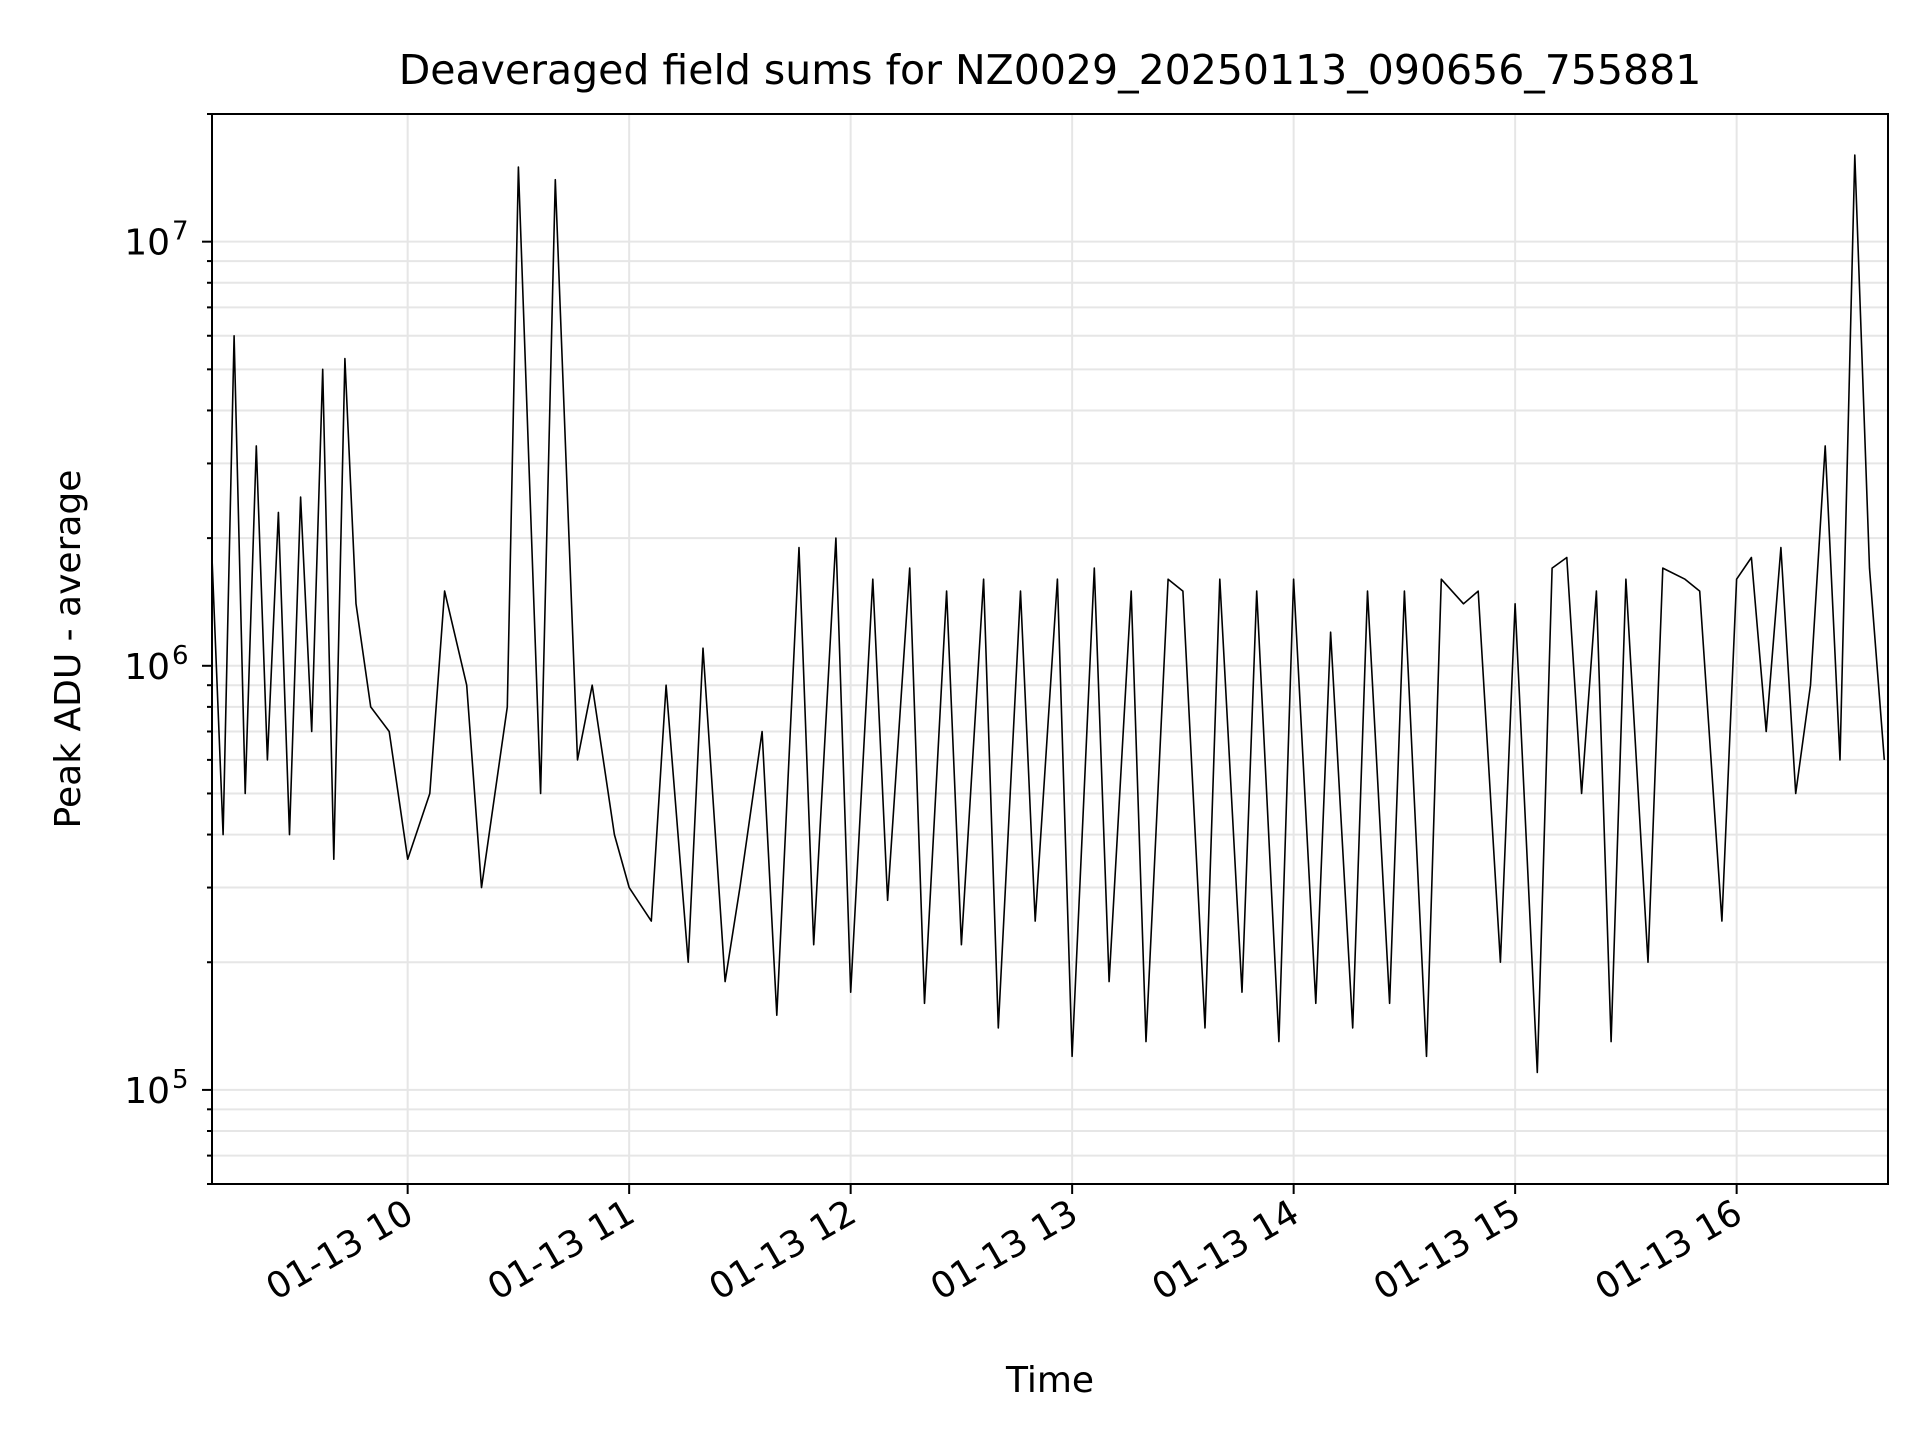 Image resolution: width=1920 pixels, height=1440 pixels. I want to click on y-axis-label: Peak ADU - average, so click(68, 649).